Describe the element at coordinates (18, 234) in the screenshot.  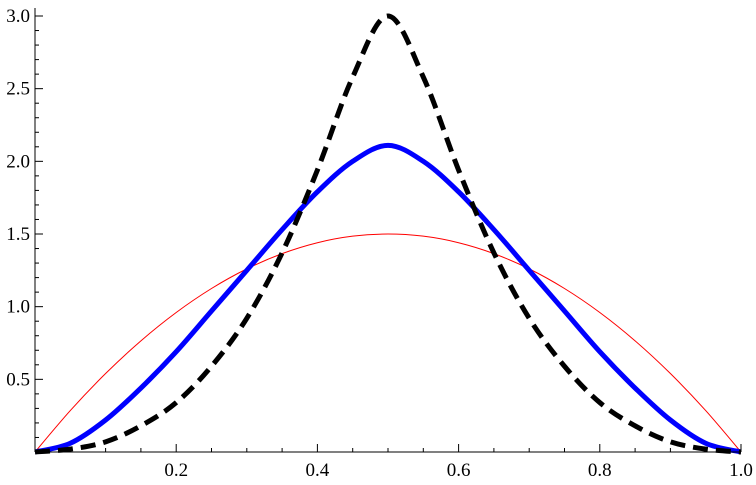
I see `y-tick-label: 1.5` at that location.